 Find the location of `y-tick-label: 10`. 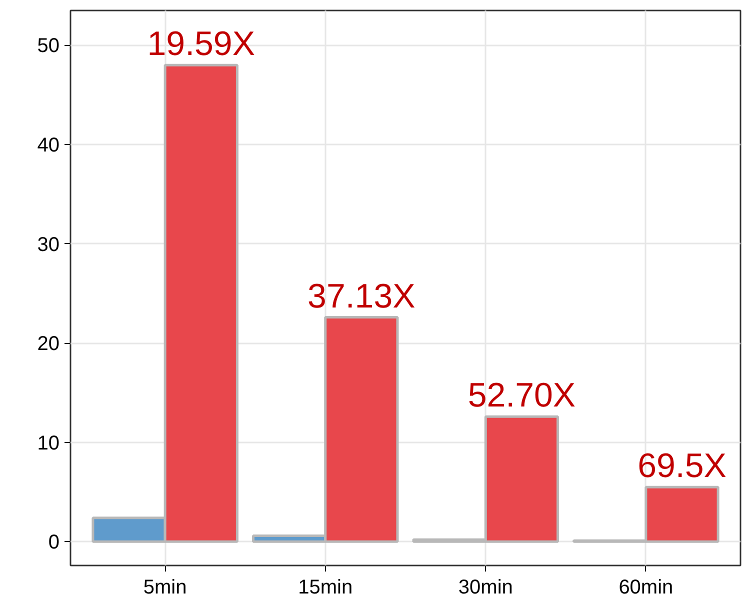

y-tick-label: 10 is located at coordinates (48, 443).